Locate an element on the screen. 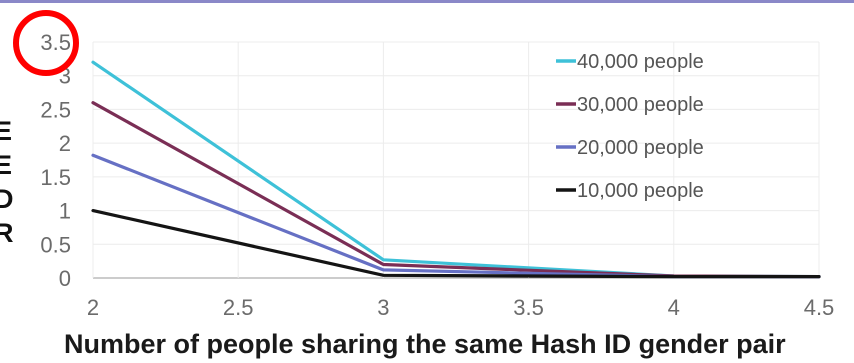 Image resolution: width=854 pixels, height=363 pixels. x-tick-label: 2 is located at coordinates (93, 307).